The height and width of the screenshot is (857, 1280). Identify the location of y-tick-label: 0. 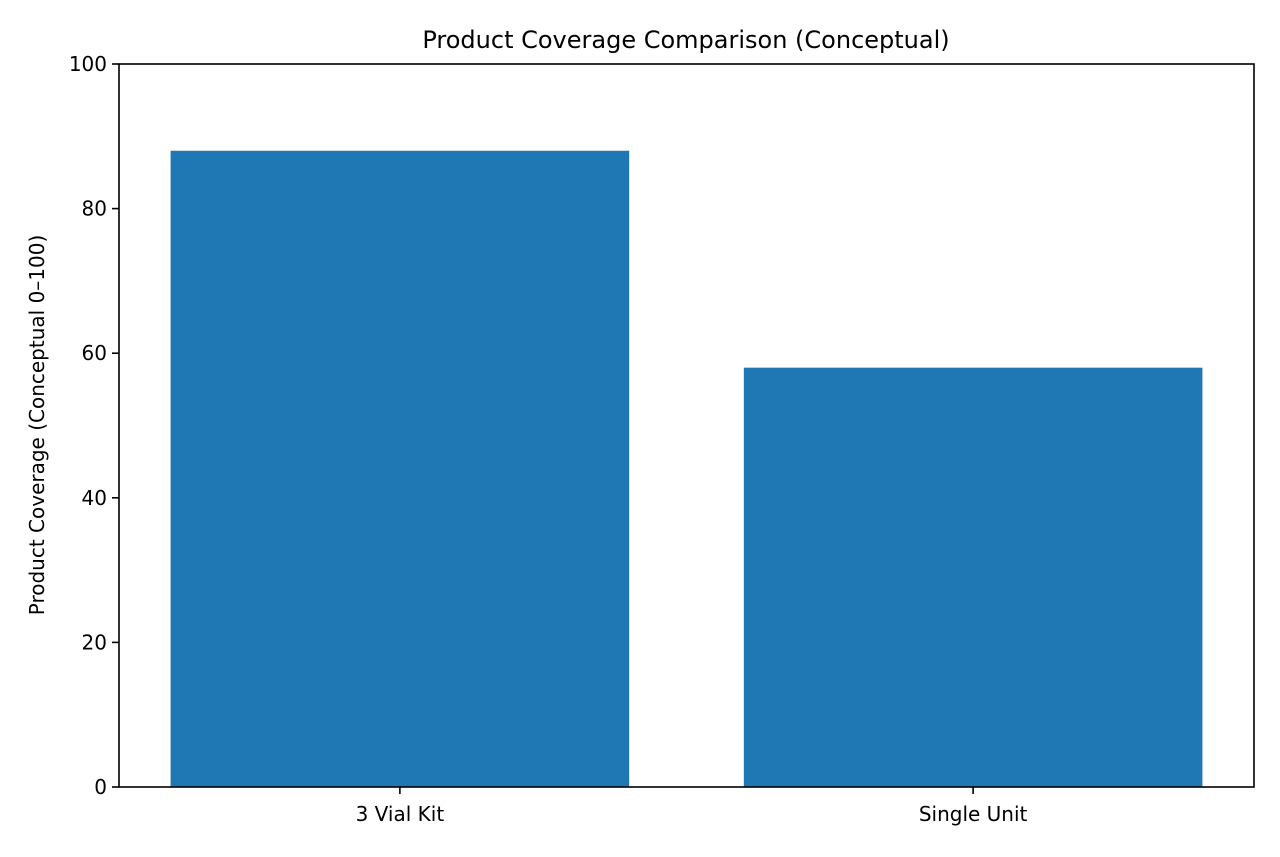
(100, 787).